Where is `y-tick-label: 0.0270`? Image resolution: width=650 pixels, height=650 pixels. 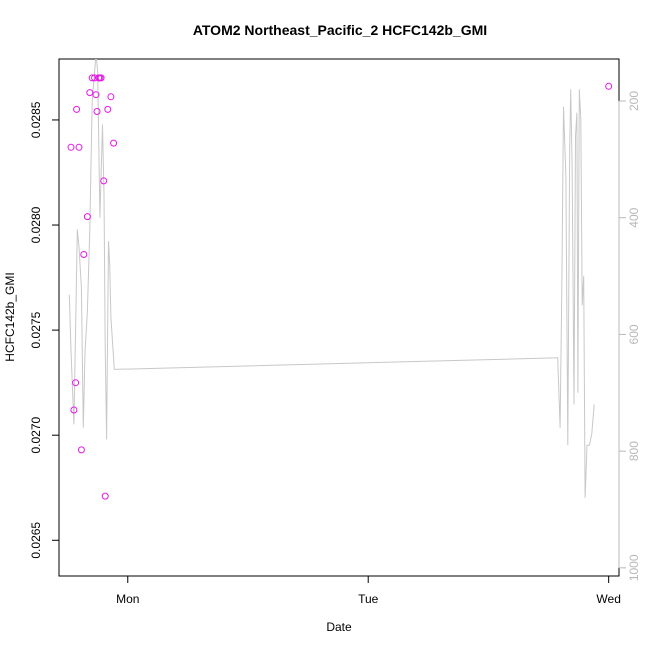
y-tick-label: 0.0270 is located at coordinates (36, 435).